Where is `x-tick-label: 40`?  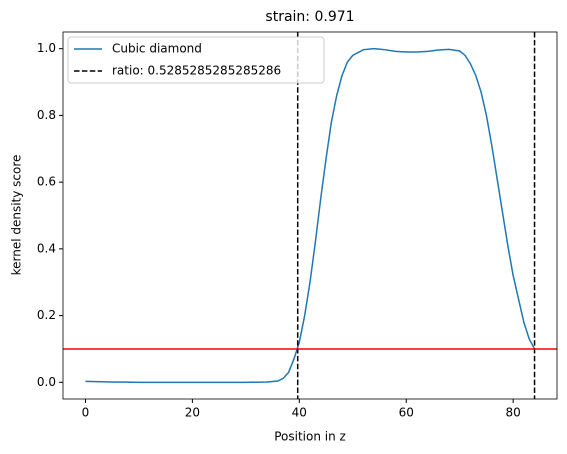 x-tick-label: 40 is located at coordinates (299, 413).